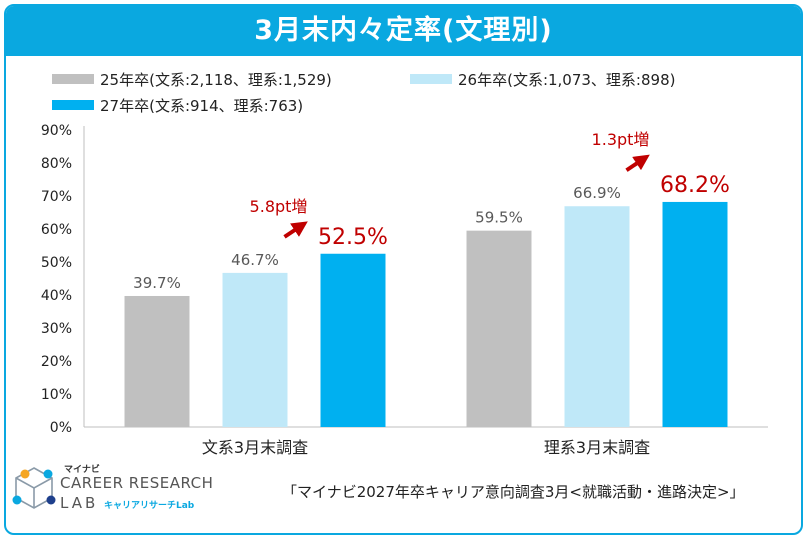 This screenshot has height=541, width=809. What do you see at coordinates (499, 218) in the screenshot?
I see `value-label-0-1: 59.5%` at bounding box center [499, 218].